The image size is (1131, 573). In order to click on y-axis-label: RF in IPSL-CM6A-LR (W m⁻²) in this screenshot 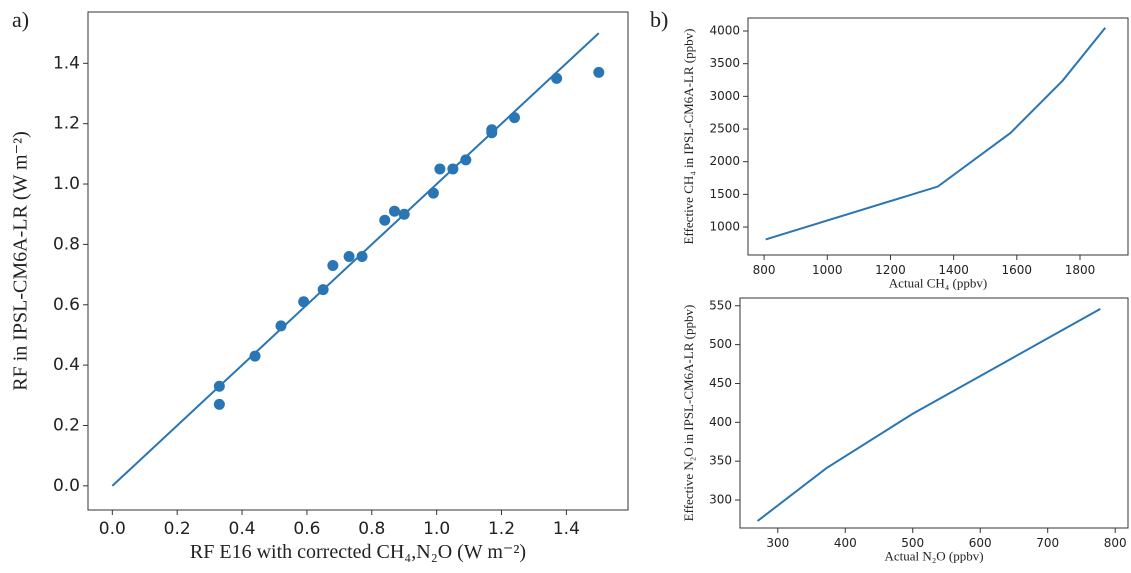, I will do `click(21, 261)`.